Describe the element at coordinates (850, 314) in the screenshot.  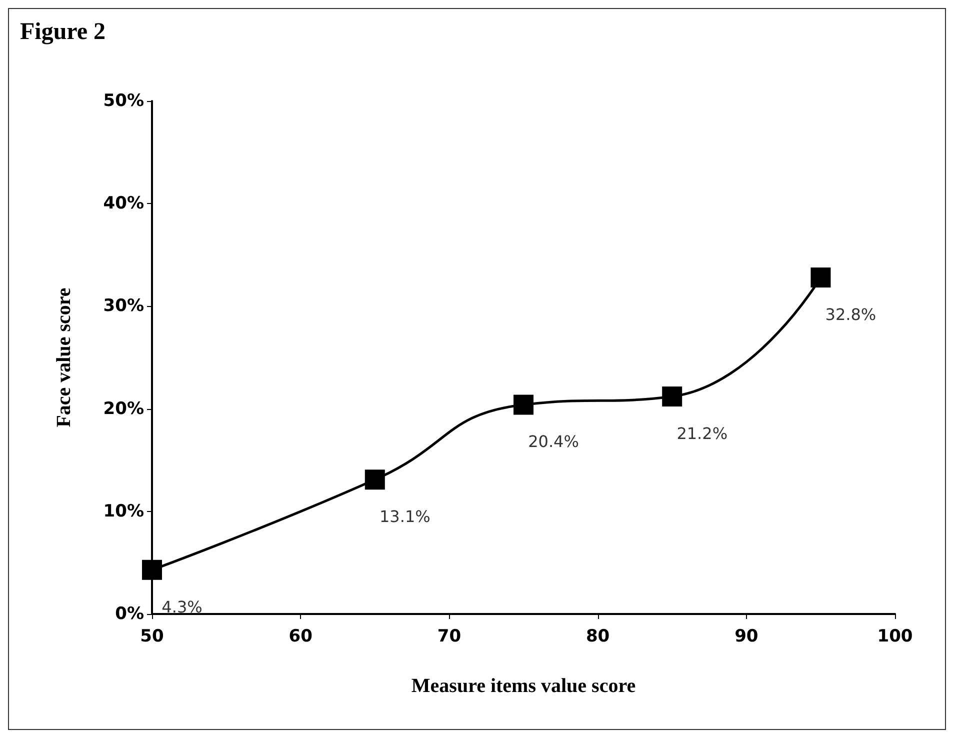
I see `data-label: 32.8%` at that location.